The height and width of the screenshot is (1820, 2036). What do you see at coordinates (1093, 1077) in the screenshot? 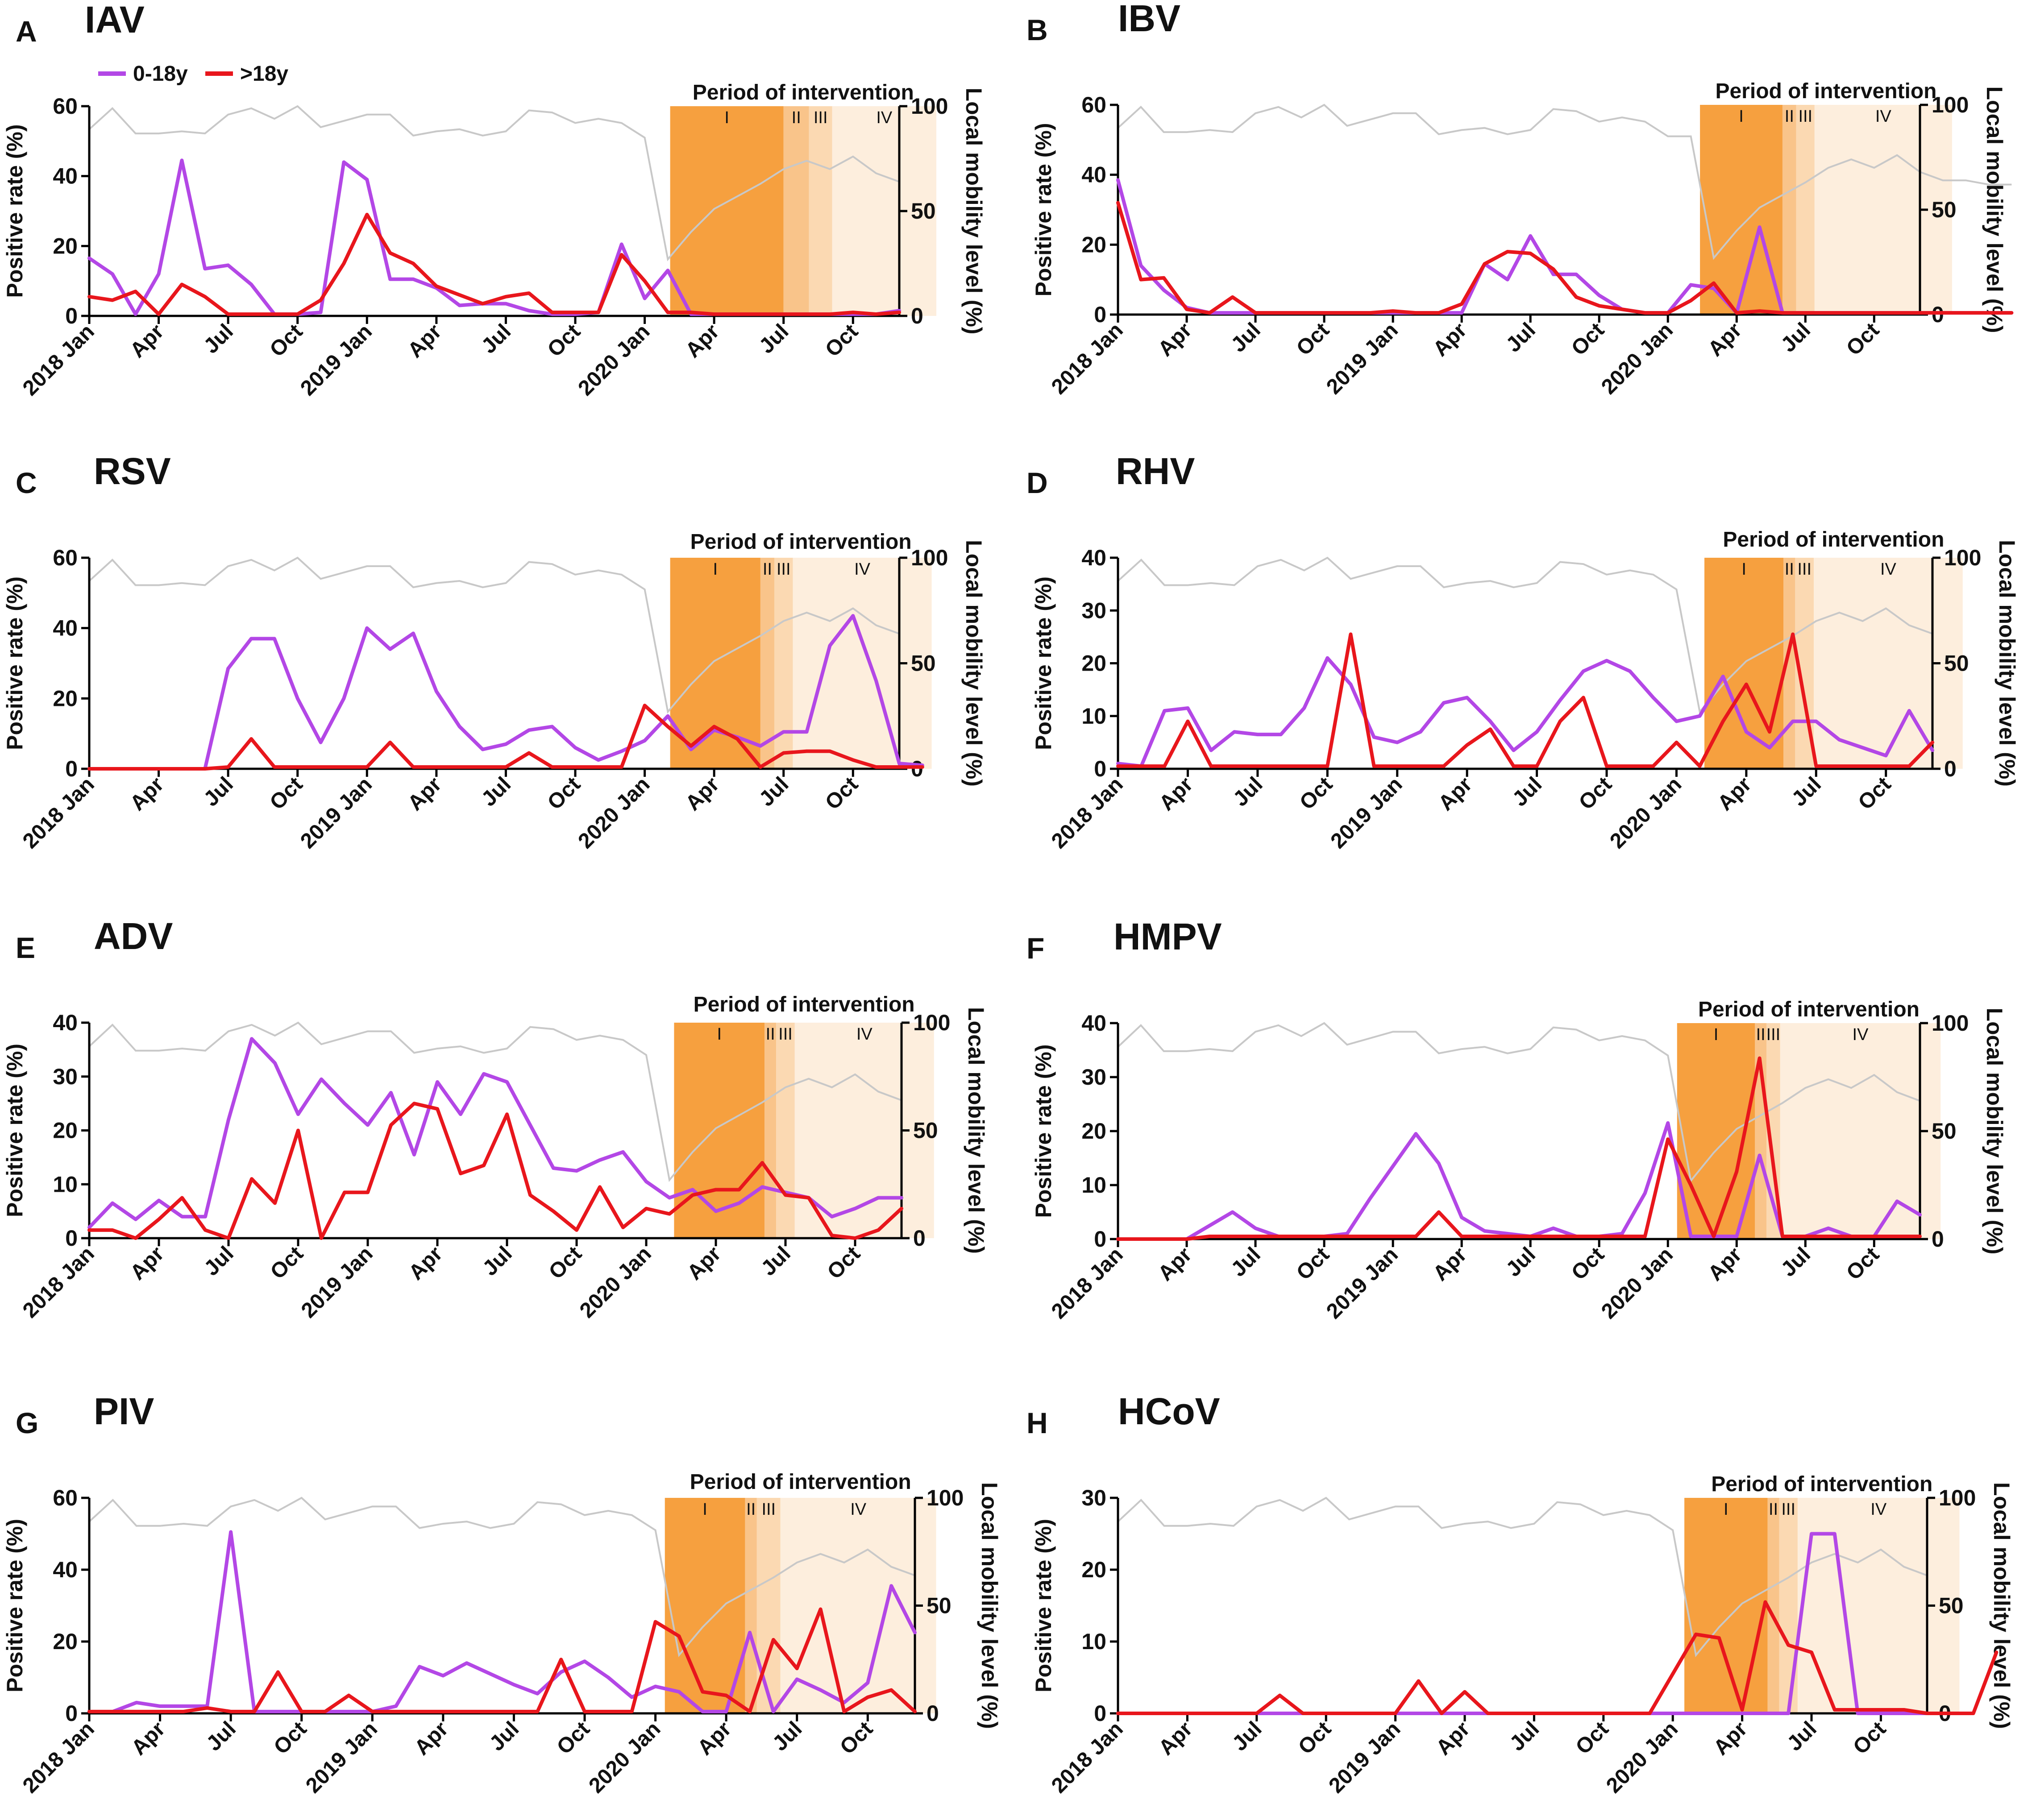
I see `y-tick-label: 30` at bounding box center [1093, 1077].